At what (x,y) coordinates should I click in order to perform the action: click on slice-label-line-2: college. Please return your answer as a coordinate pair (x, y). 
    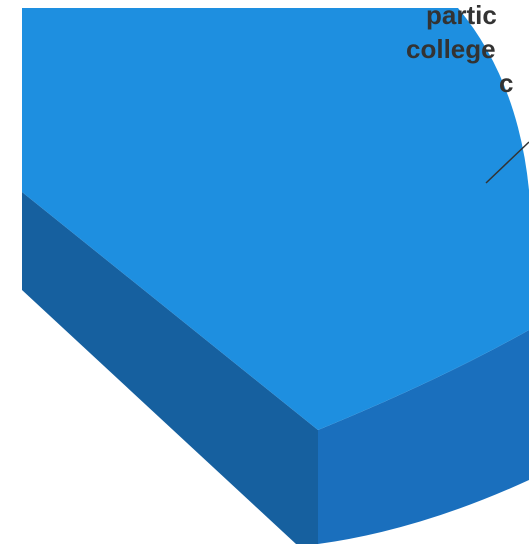
    Looking at the image, I should click on (451, 49).